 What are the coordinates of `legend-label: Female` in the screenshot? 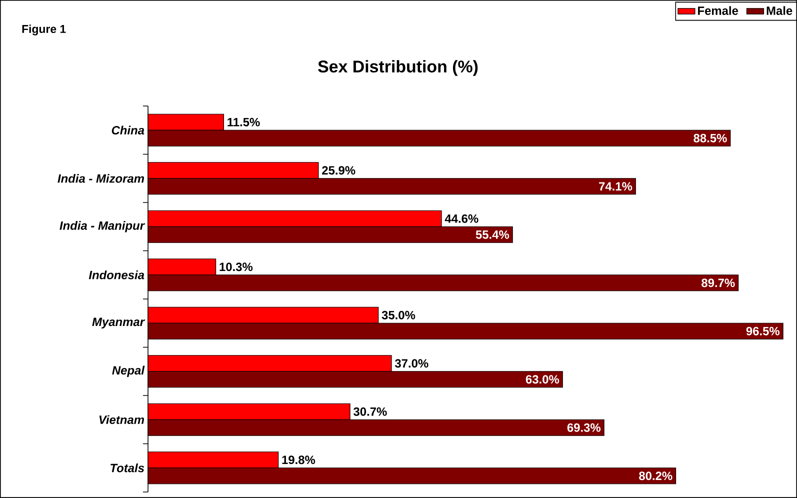 It's located at (718, 10).